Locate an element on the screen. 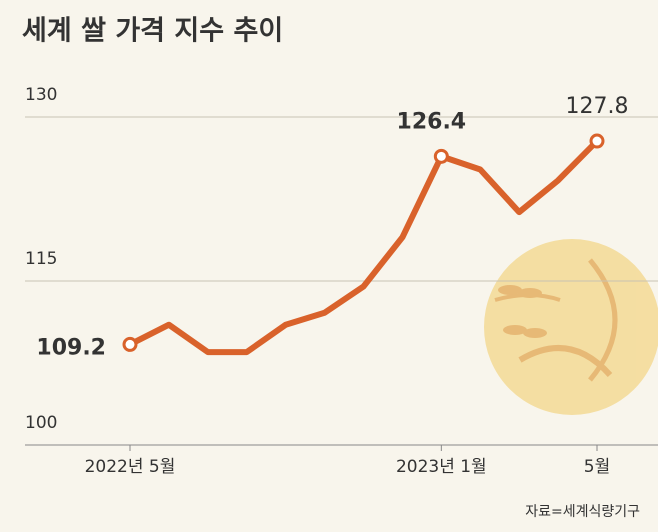 The image size is (658, 532). source-note: 자료=세계식량기구 is located at coordinates (582, 512).